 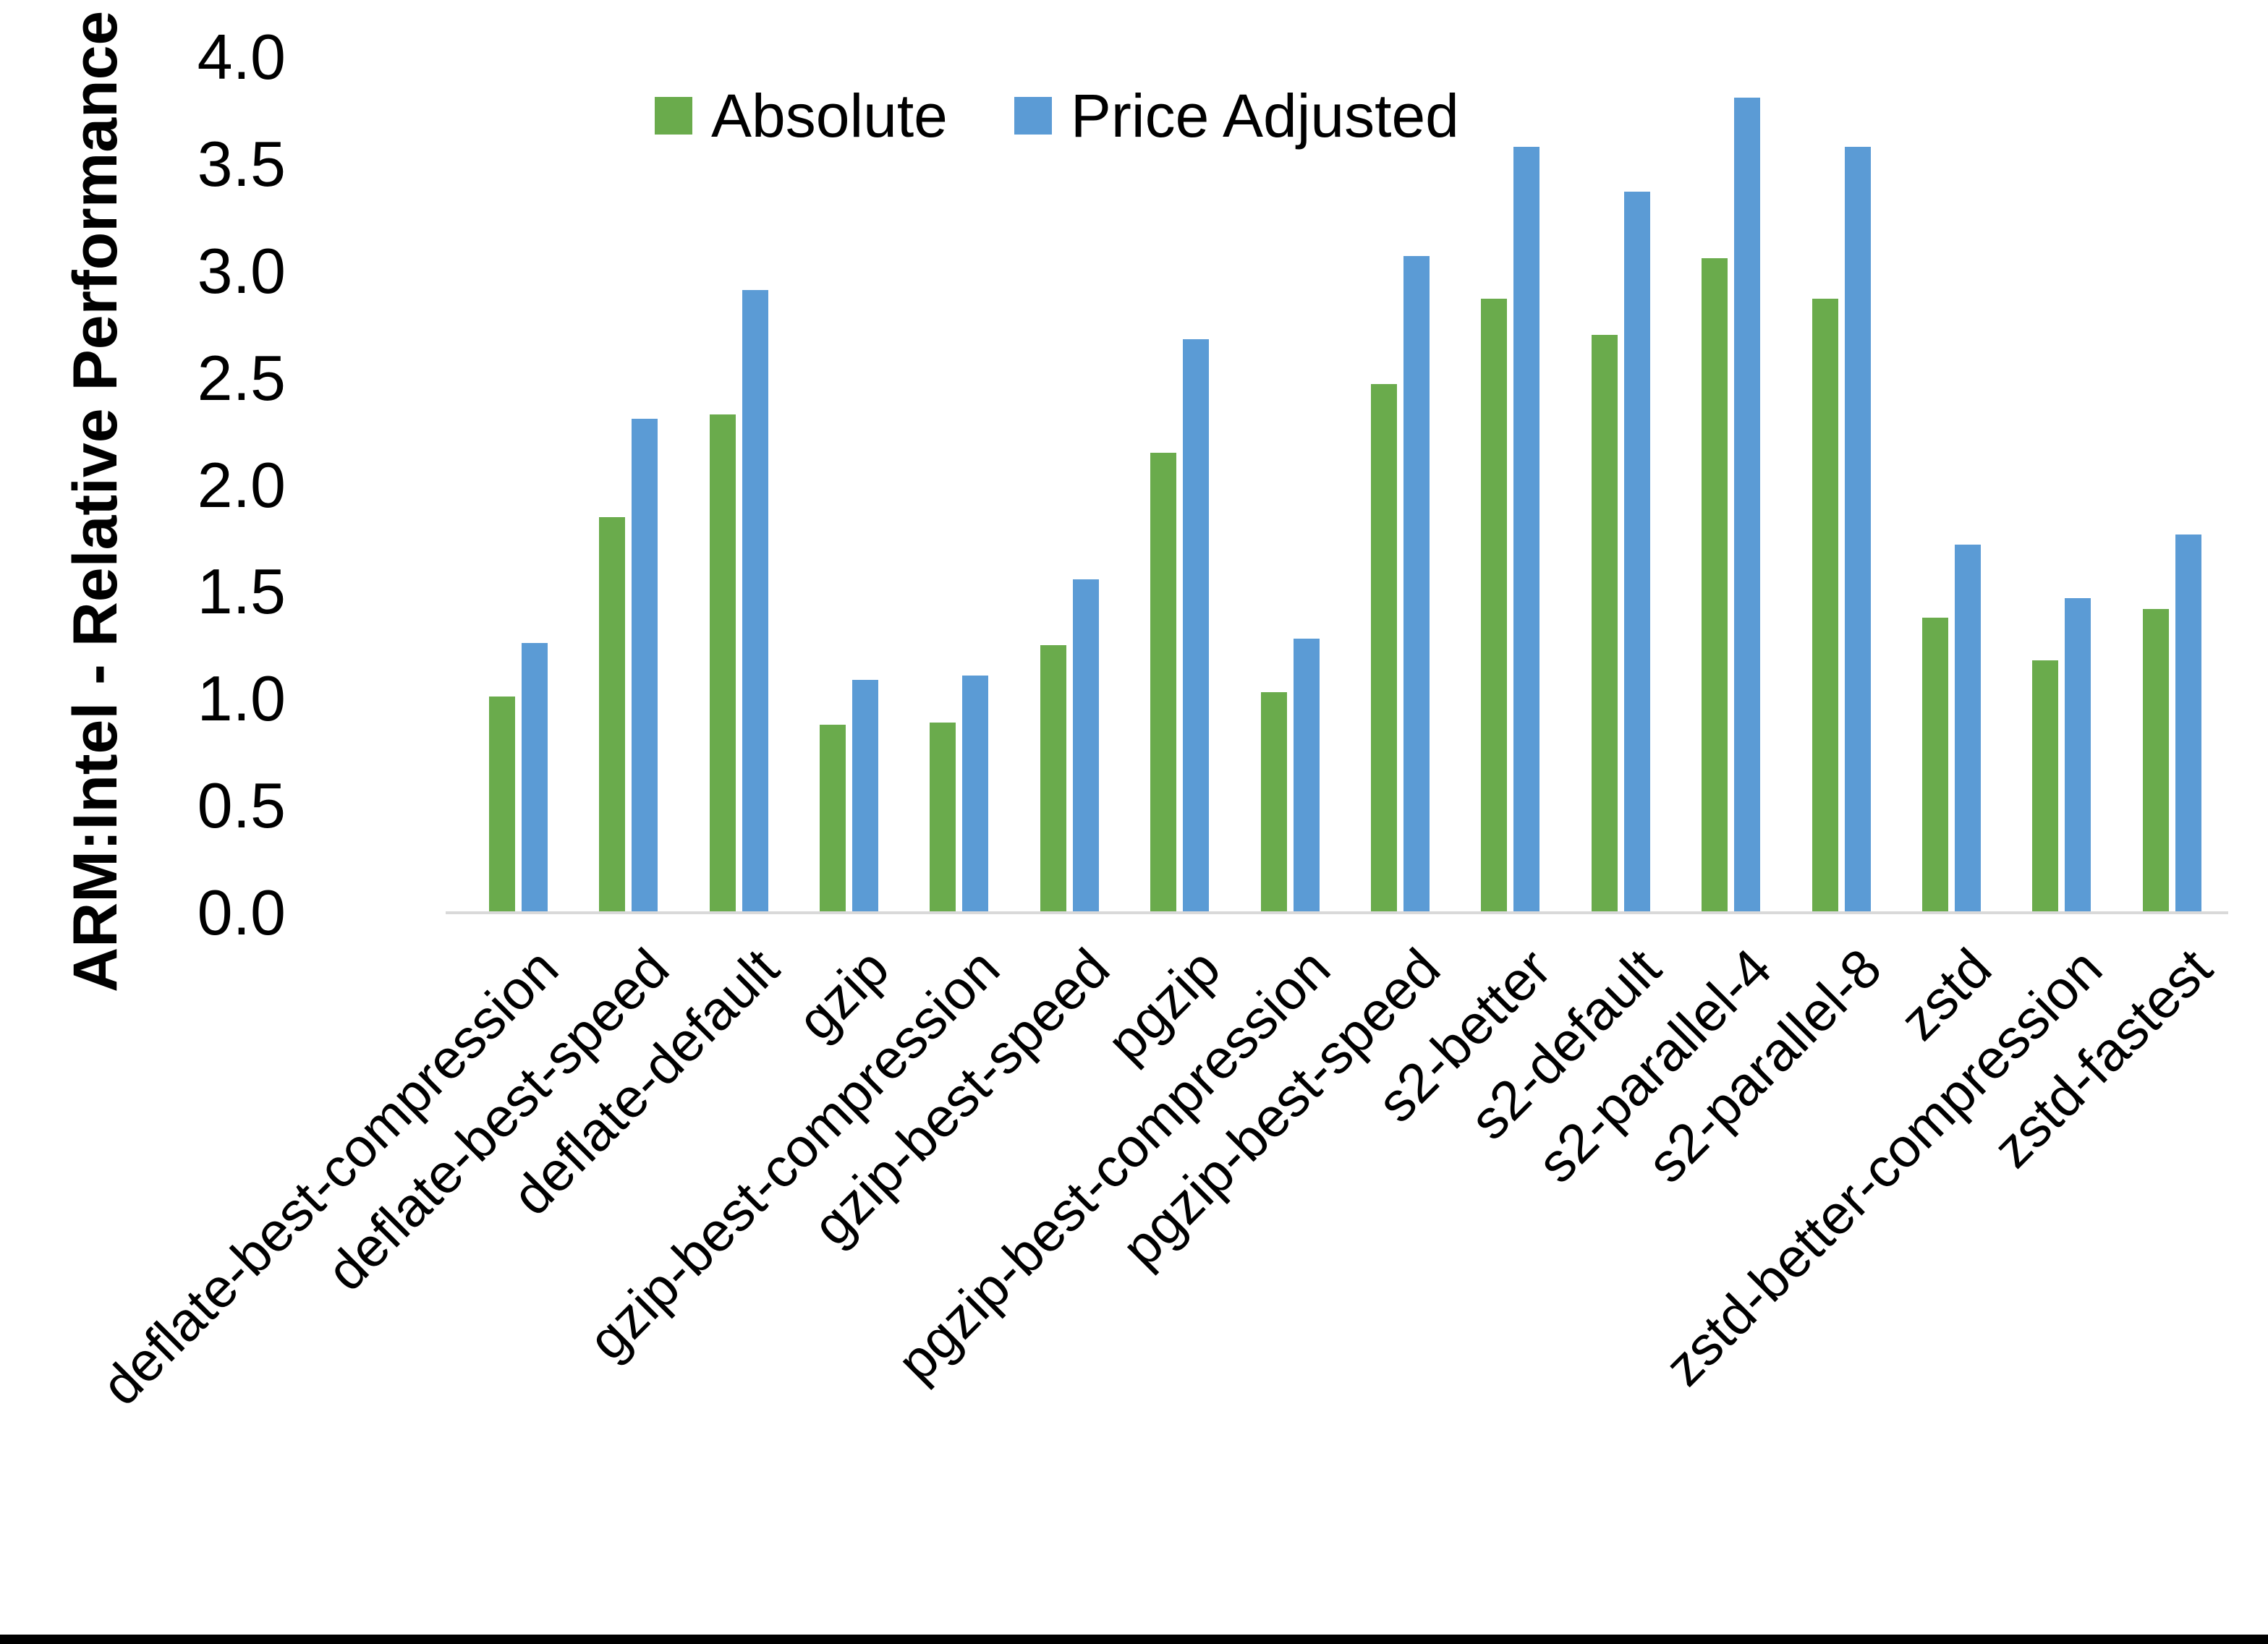 I want to click on y-tick-label: 1.0, so click(x=241, y=699).